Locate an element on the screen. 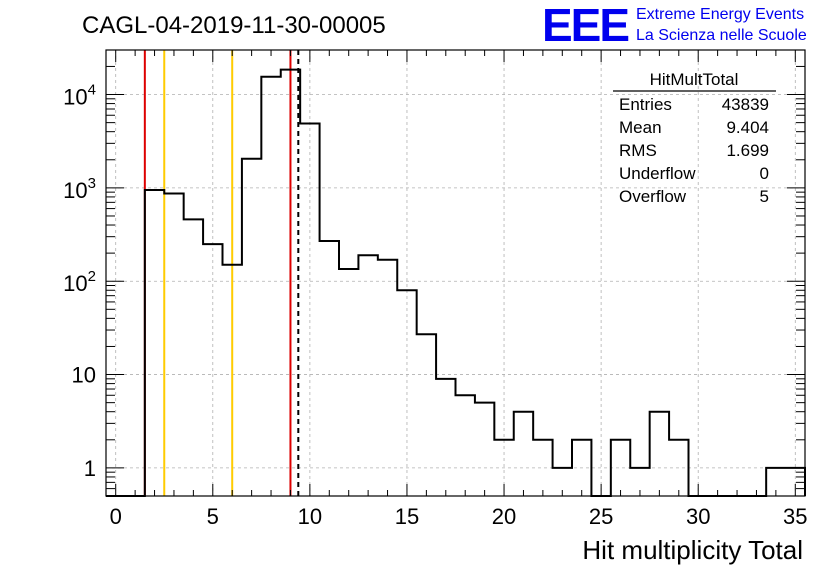  x-tick-label: 10 is located at coordinates (310, 516).